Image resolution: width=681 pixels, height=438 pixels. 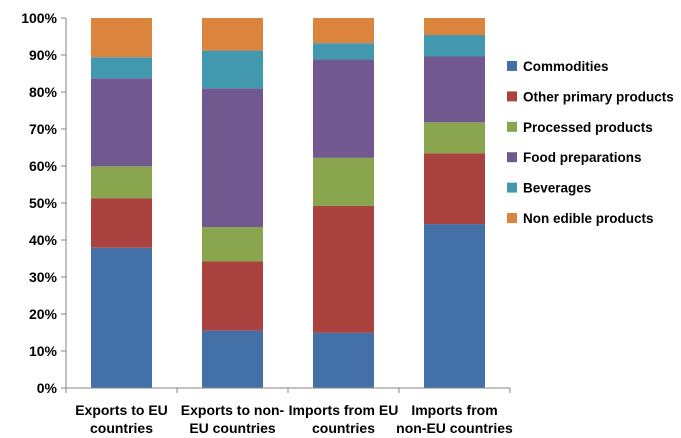 I want to click on x-category-label: Imports from EU countries, so click(x=344, y=419).